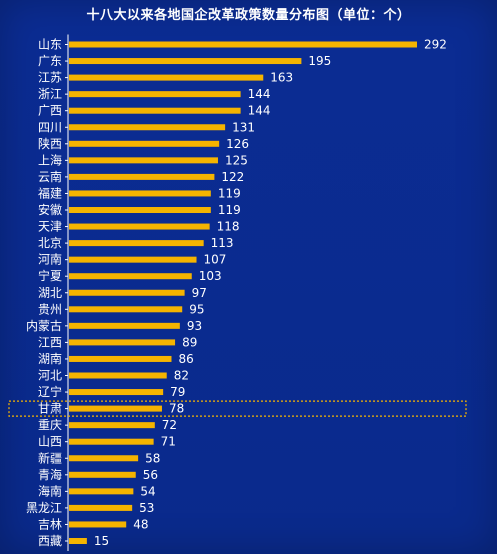 The width and height of the screenshot is (497, 554). I want to click on category-label: 北京, so click(50, 243).